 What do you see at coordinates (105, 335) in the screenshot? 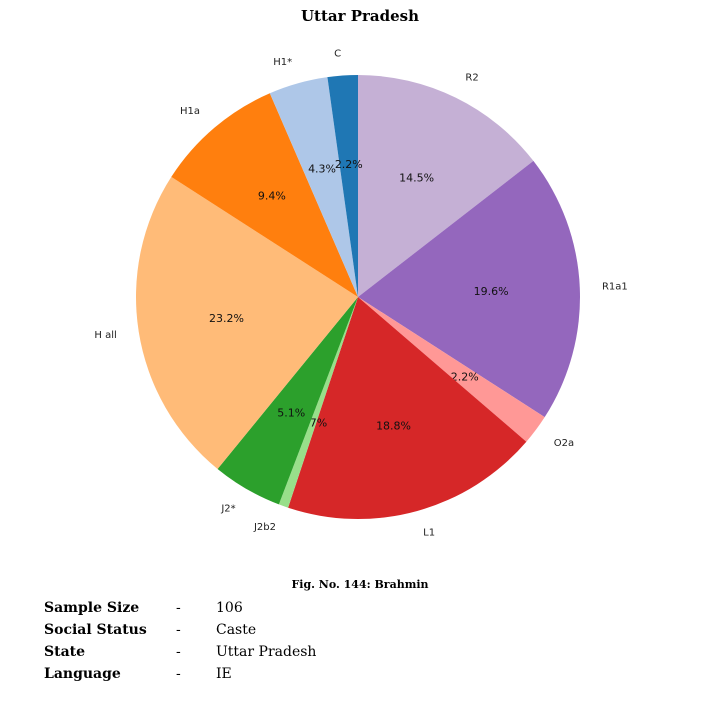
I see `slice-label-h-all: H all` at bounding box center [105, 335].